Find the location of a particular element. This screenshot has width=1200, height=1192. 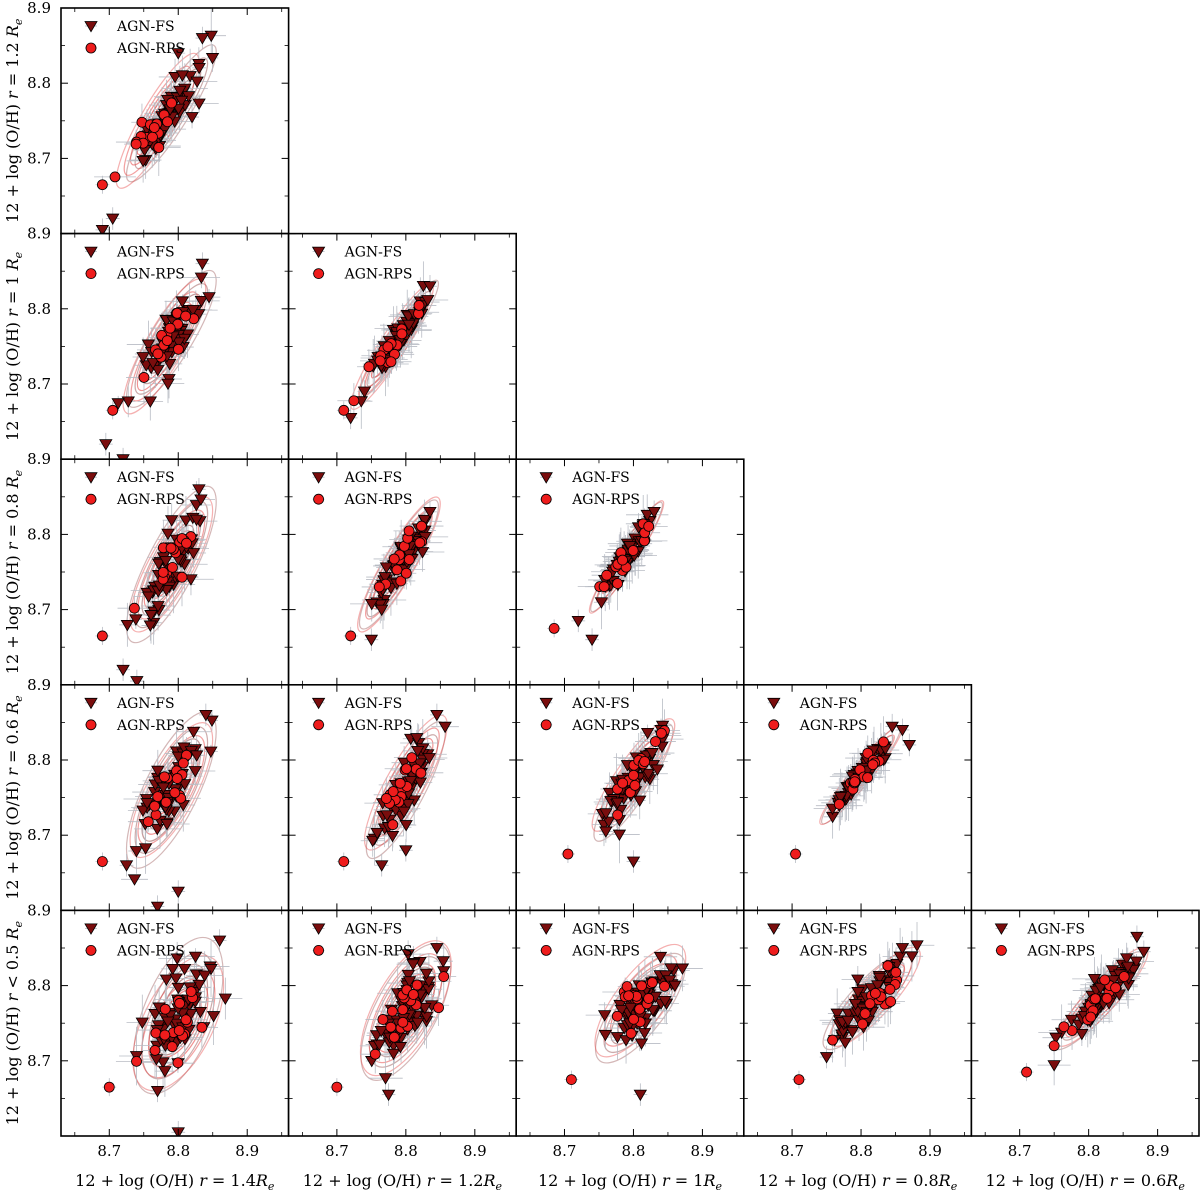

panel-r2-c0: AGN-FS AGN-RPS is located at coordinates (175, 572).